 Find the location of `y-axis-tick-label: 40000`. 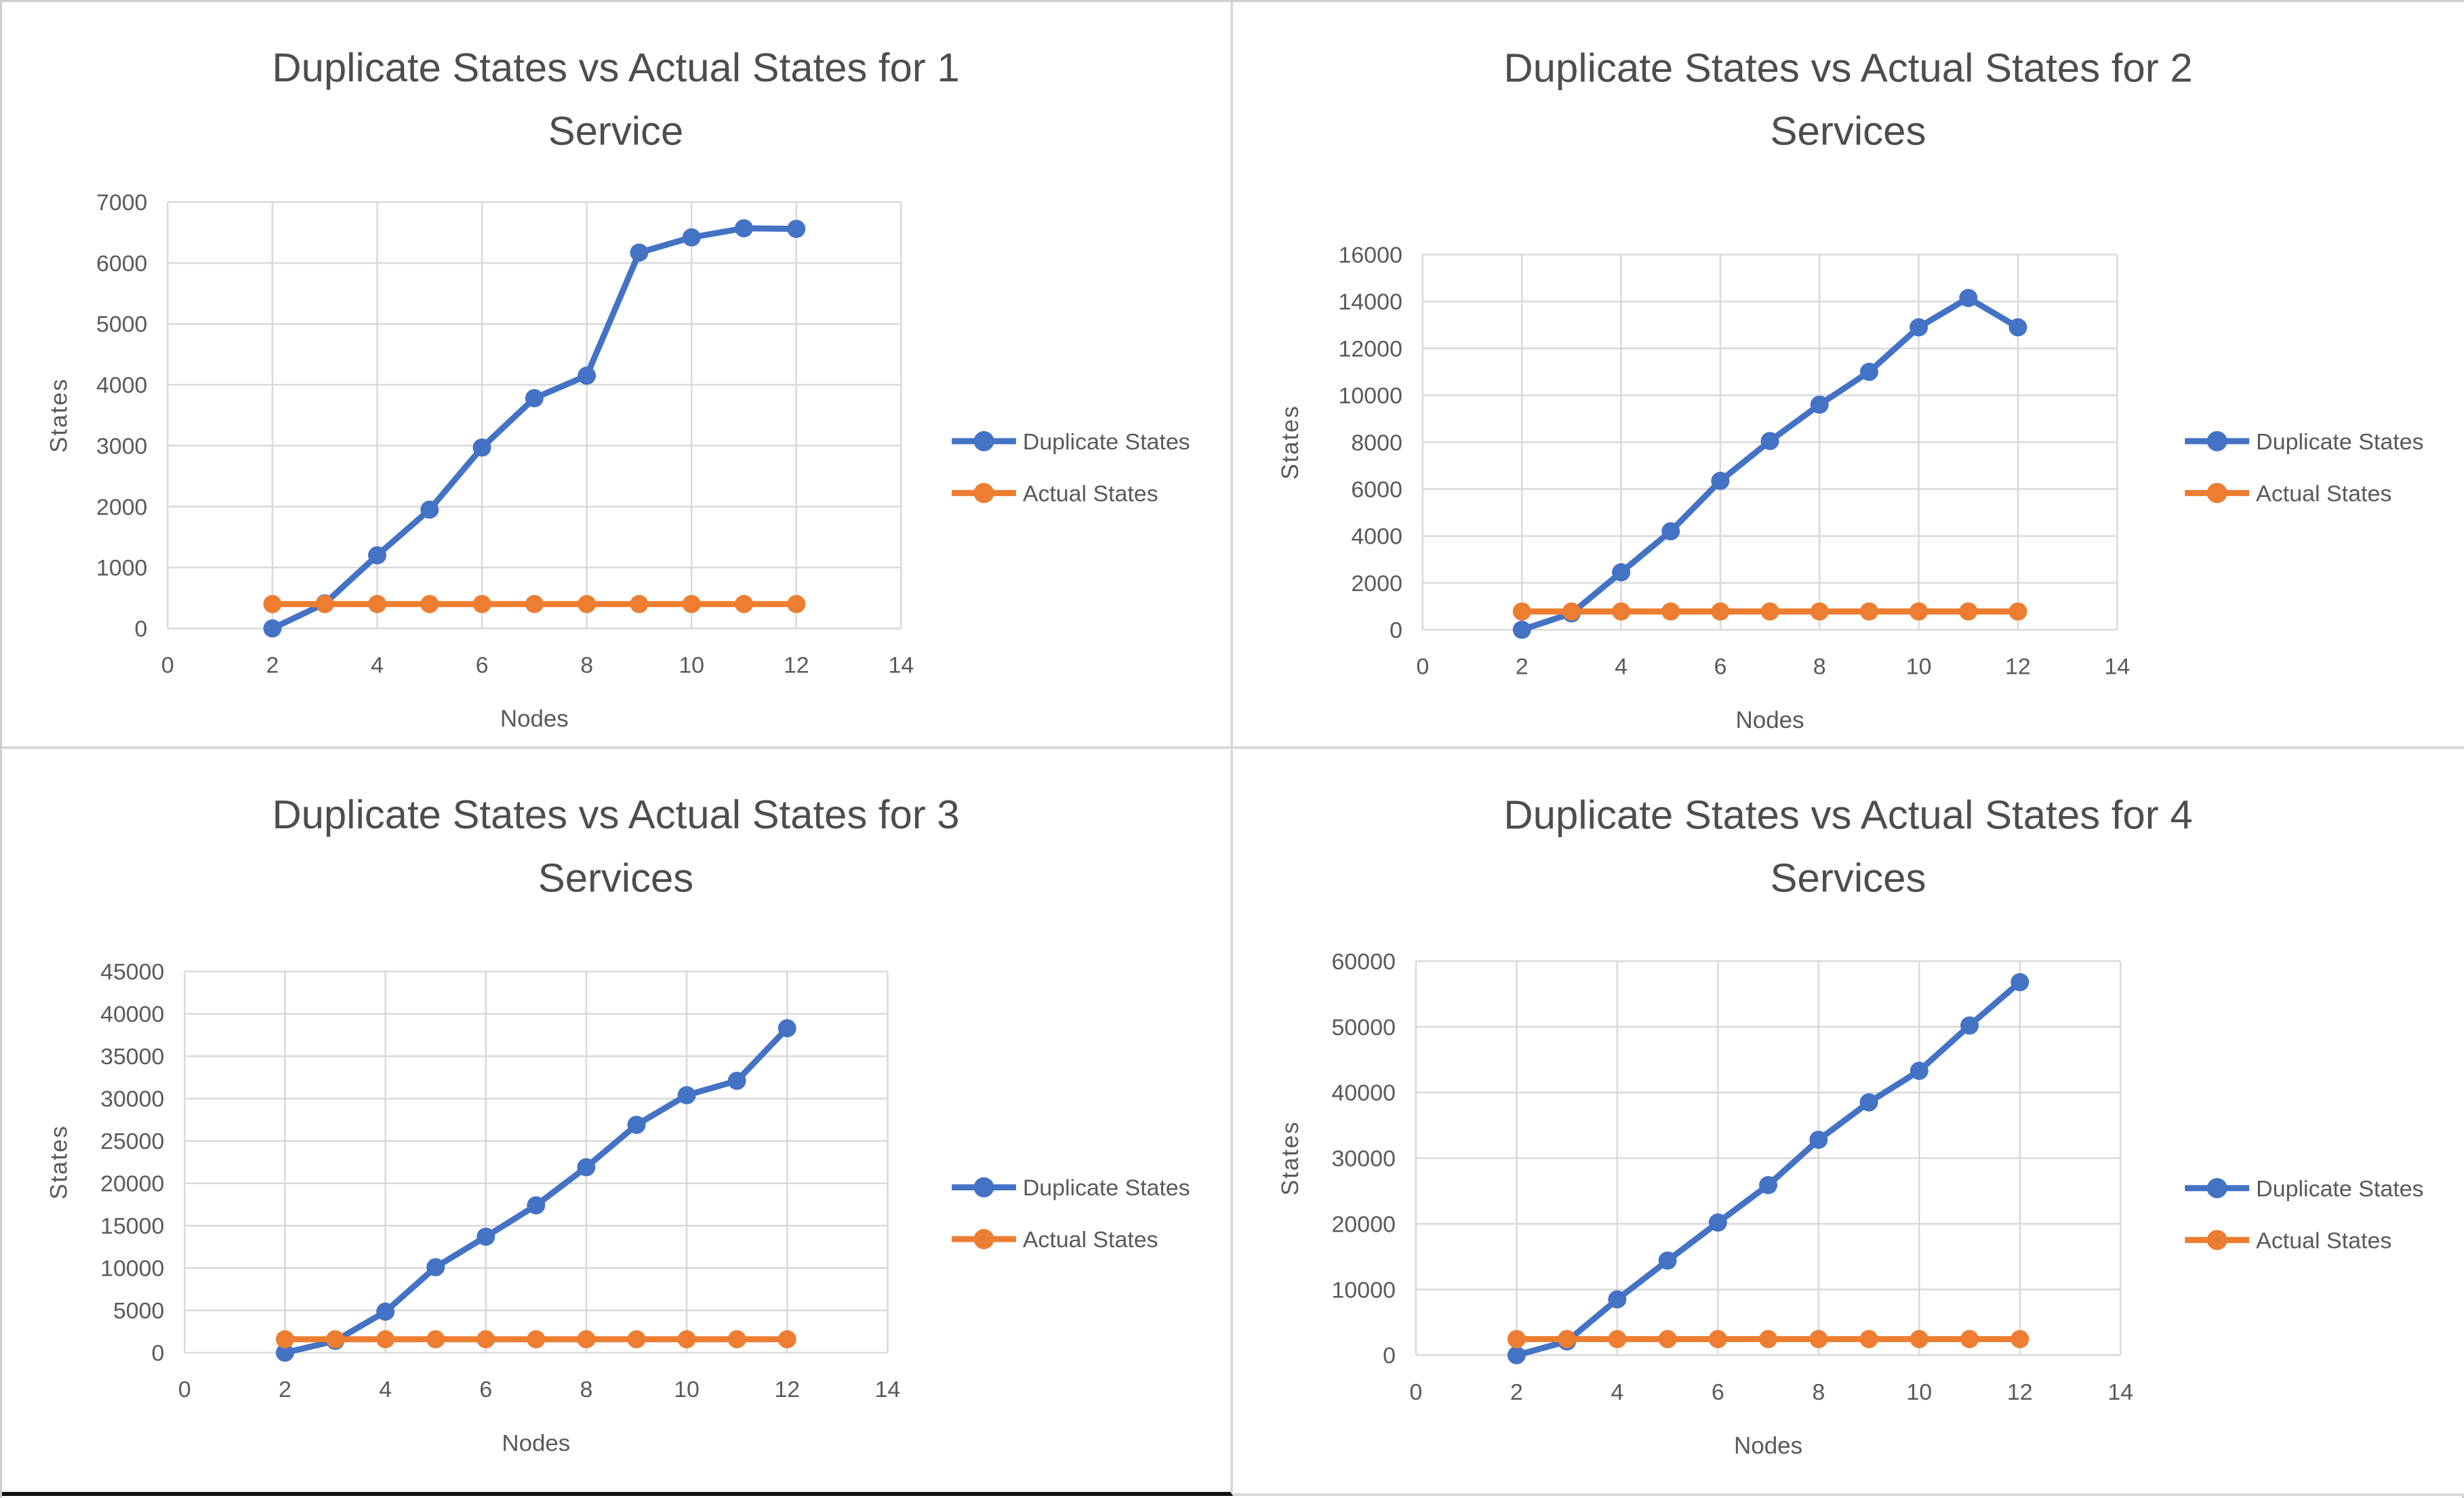

y-axis-tick-label: 40000 is located at coordinates (132, 1015).